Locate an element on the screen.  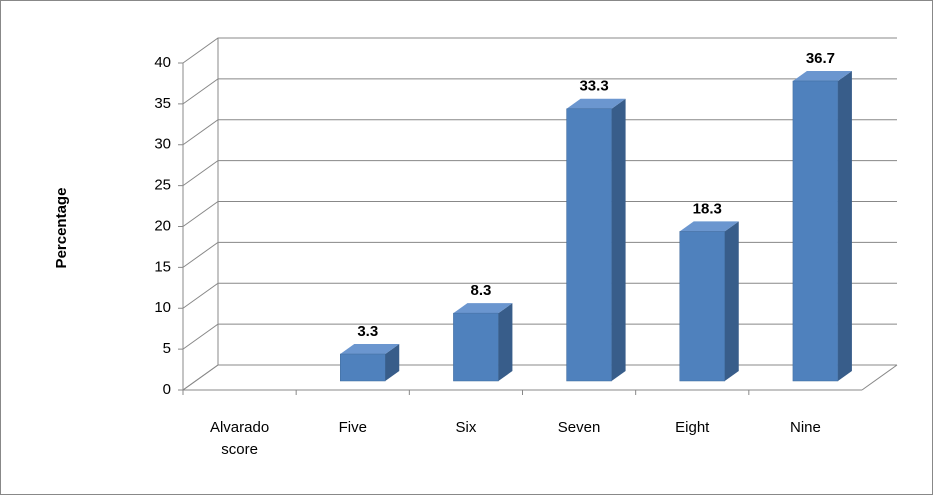
y-tick-label: 30 is located at coordinates (162, 144).